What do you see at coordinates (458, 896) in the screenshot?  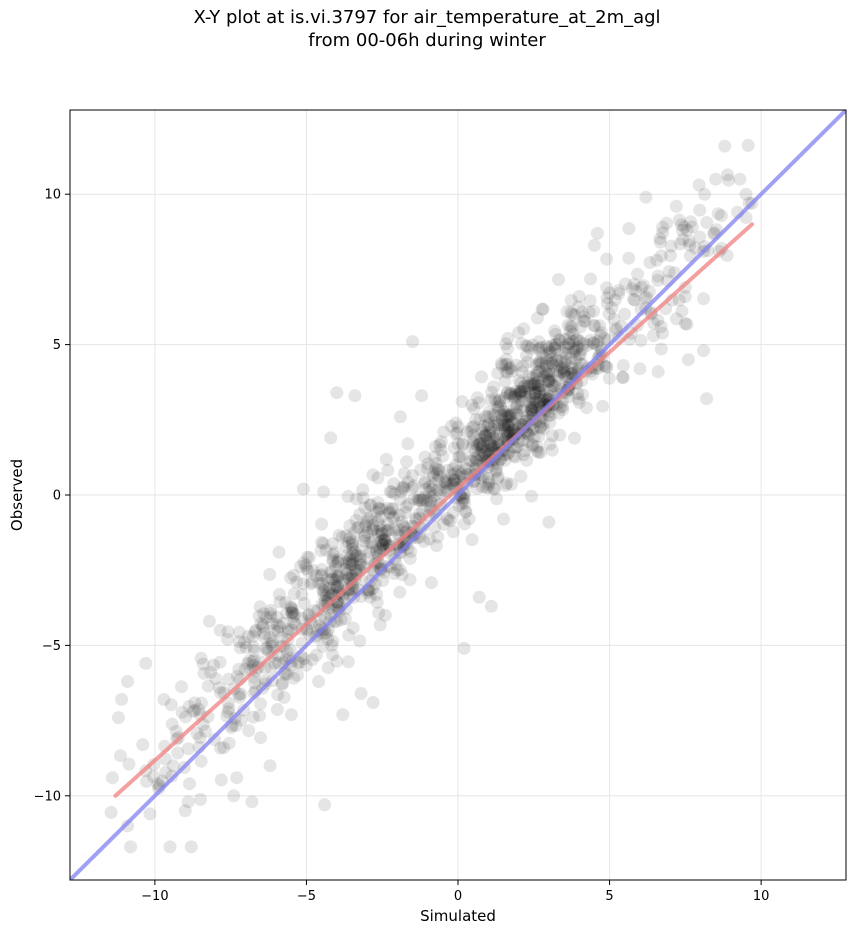 I see `x-tick-label: 0` at bounding box center [458, 896].